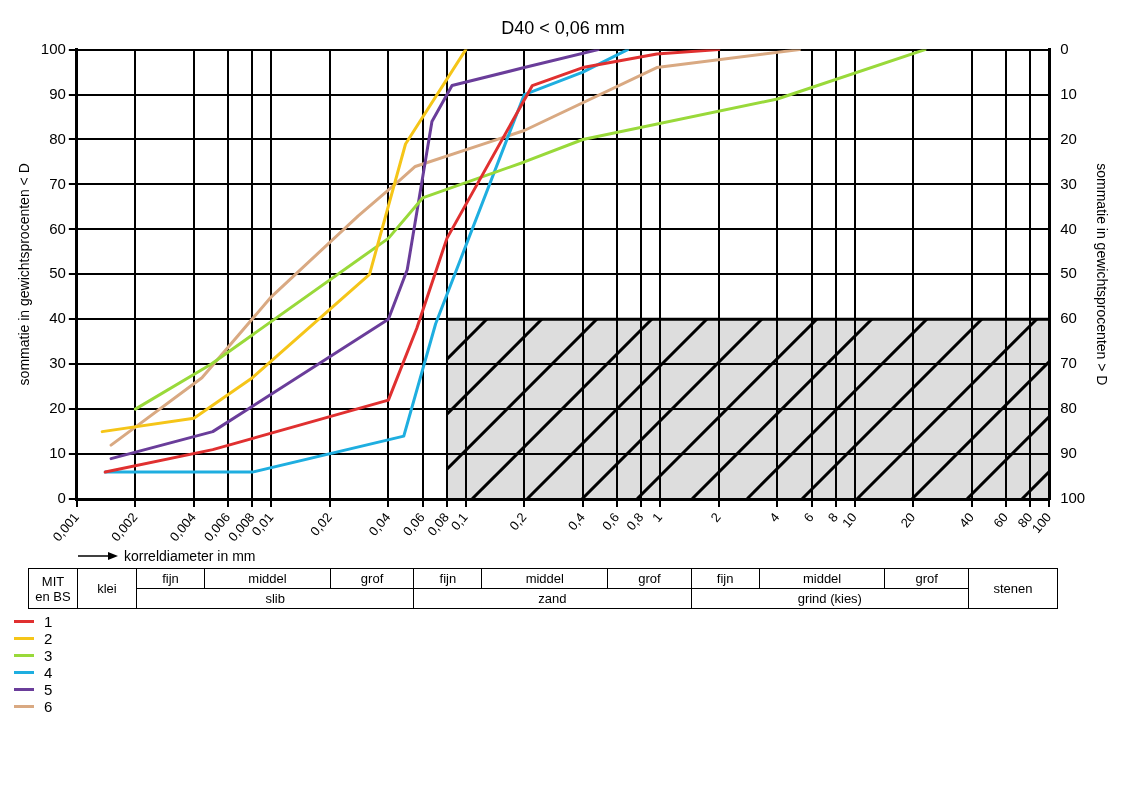 The width and height of the screenshot is (1131, 806). What do you see at coordinates (48, 706) in the screenshot?
I see `legend-label: 6` at bounding box center [48, 706].